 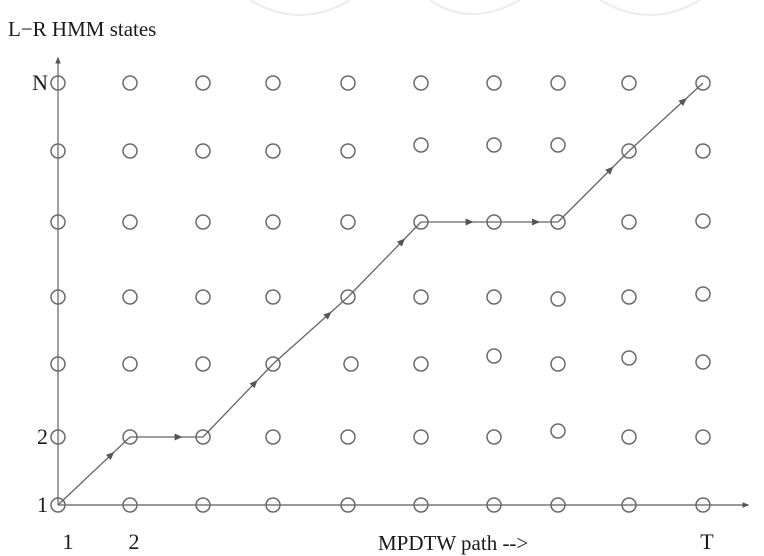 What do you see at coordinates (703, 294) in the screenshot?
I see `state-node-c9-r3` at bounding box center [703, 294].